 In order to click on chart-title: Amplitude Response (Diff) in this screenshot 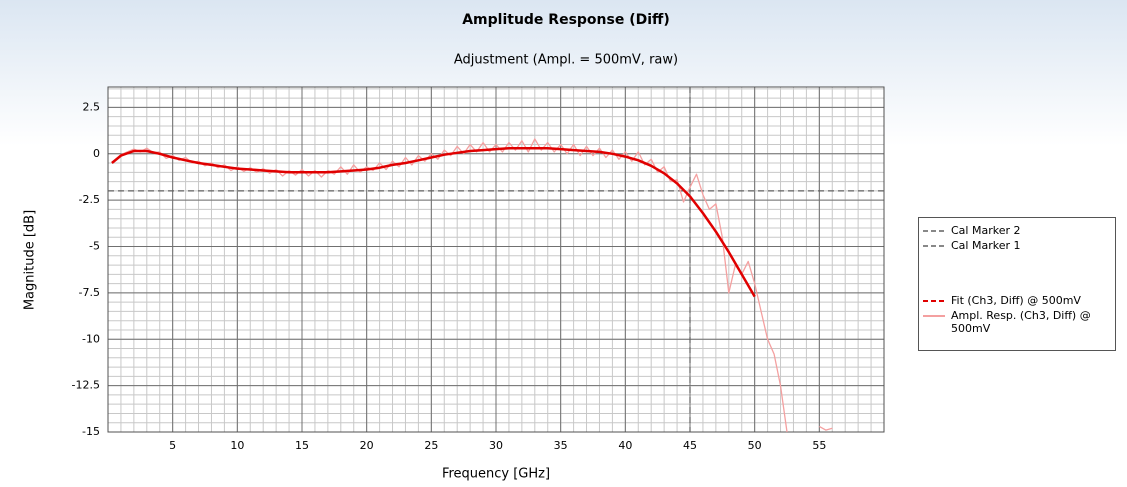, I will do `click(566, 20)`.